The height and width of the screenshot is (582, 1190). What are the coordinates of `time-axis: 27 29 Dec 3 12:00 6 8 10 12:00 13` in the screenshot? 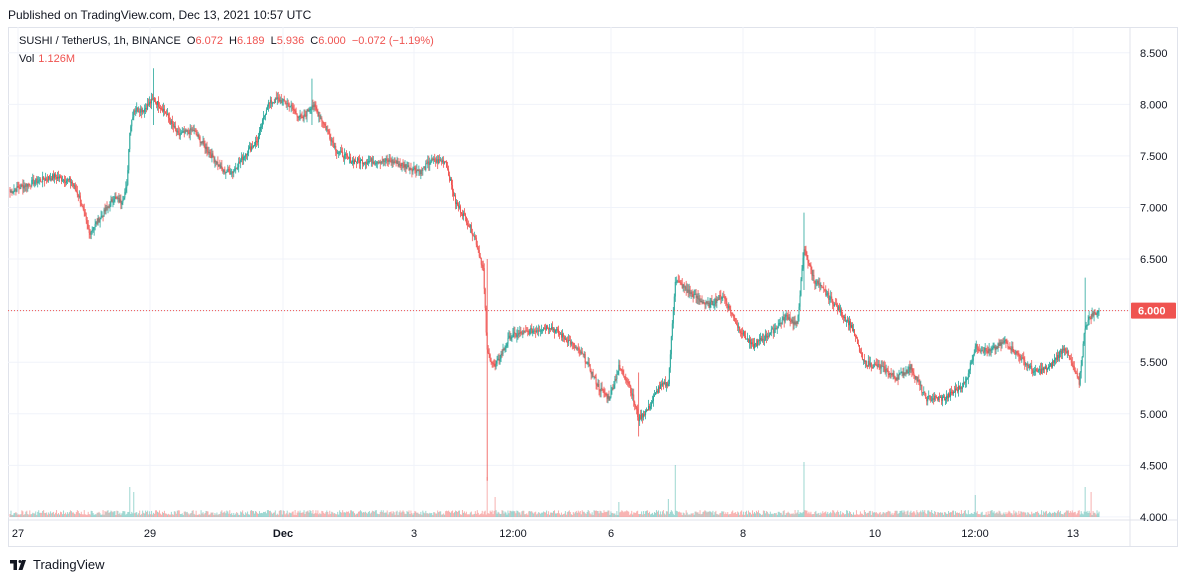 It's located at (545, 534).